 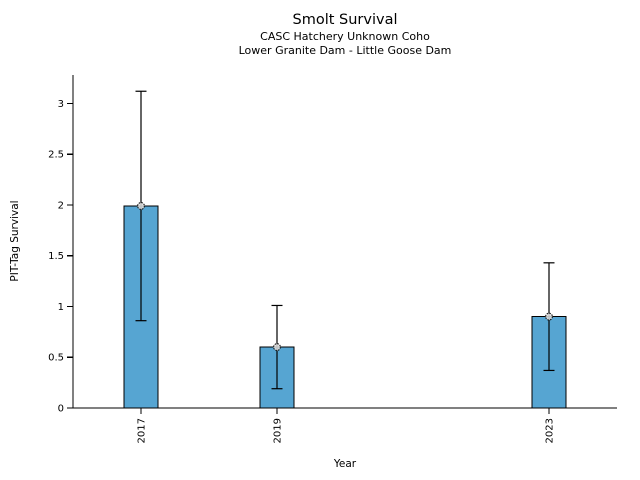 What do you see at coordinates (345, 50) in the screenshot?
I see `chart-subtitle-line2: Lower Granite Dam - Little Goose Dam` at bounding box center [345, 50].